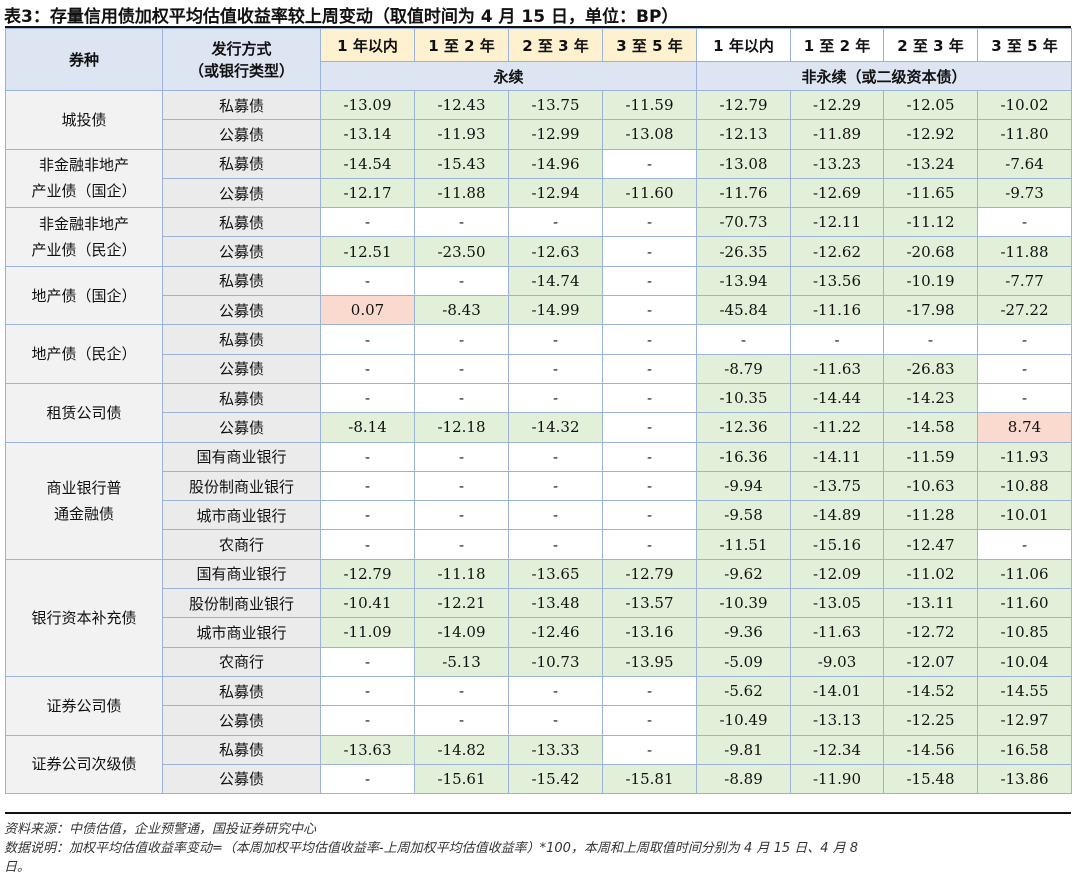  I want to click on value-cell: -9.58, so click(743, 515).